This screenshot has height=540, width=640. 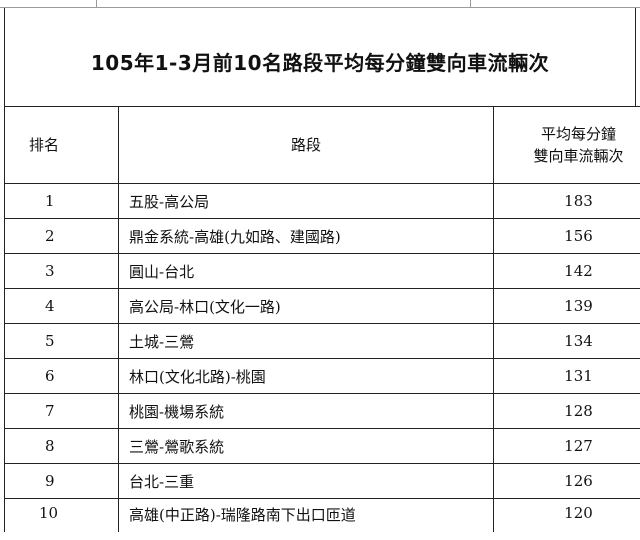 I want to click on table-row: 2 鼎金系統-高雄(九如路、建國路) 156, so click(x=322, y=236).